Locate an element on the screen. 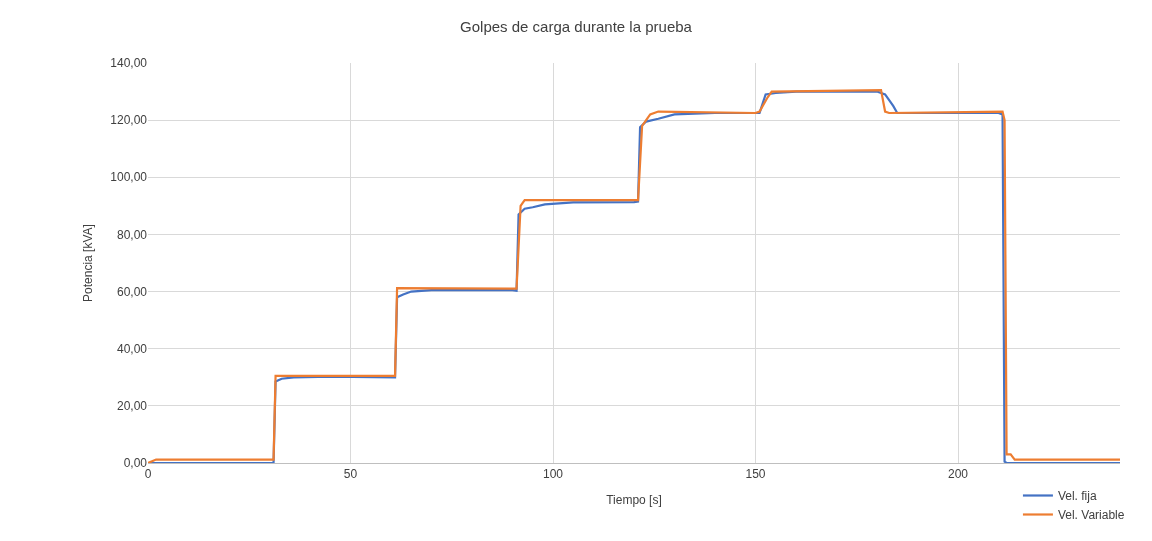  x-tick-label: 150 is located at coordinates (755, 474).